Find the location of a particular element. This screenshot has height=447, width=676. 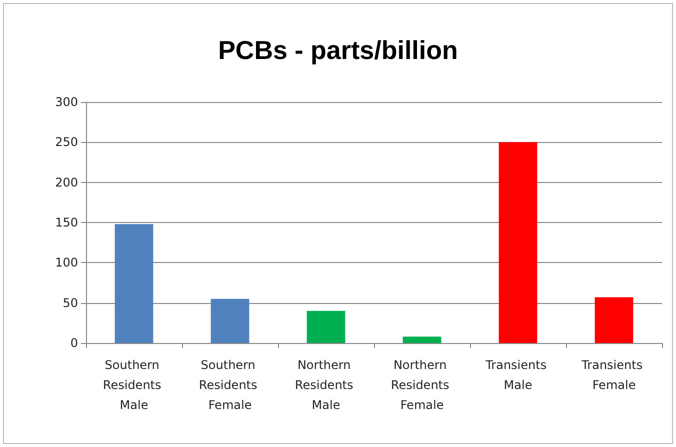

chart-title: PCBs - parts/billion is located at coordinates (338, 50).